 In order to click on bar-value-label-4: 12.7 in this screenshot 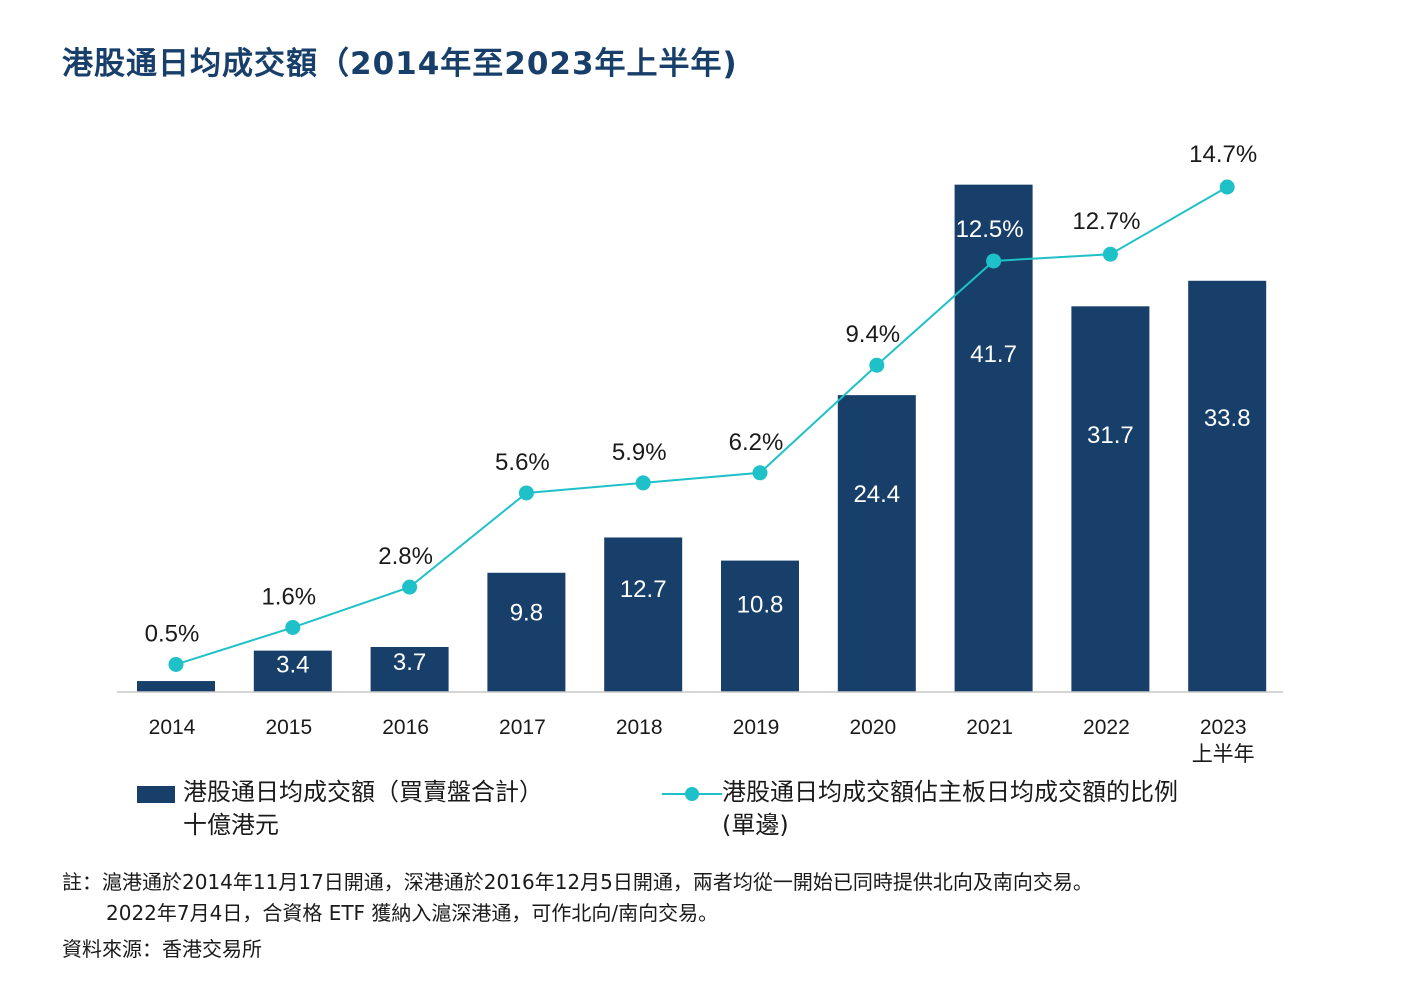, I will do `click(643, 589)`.